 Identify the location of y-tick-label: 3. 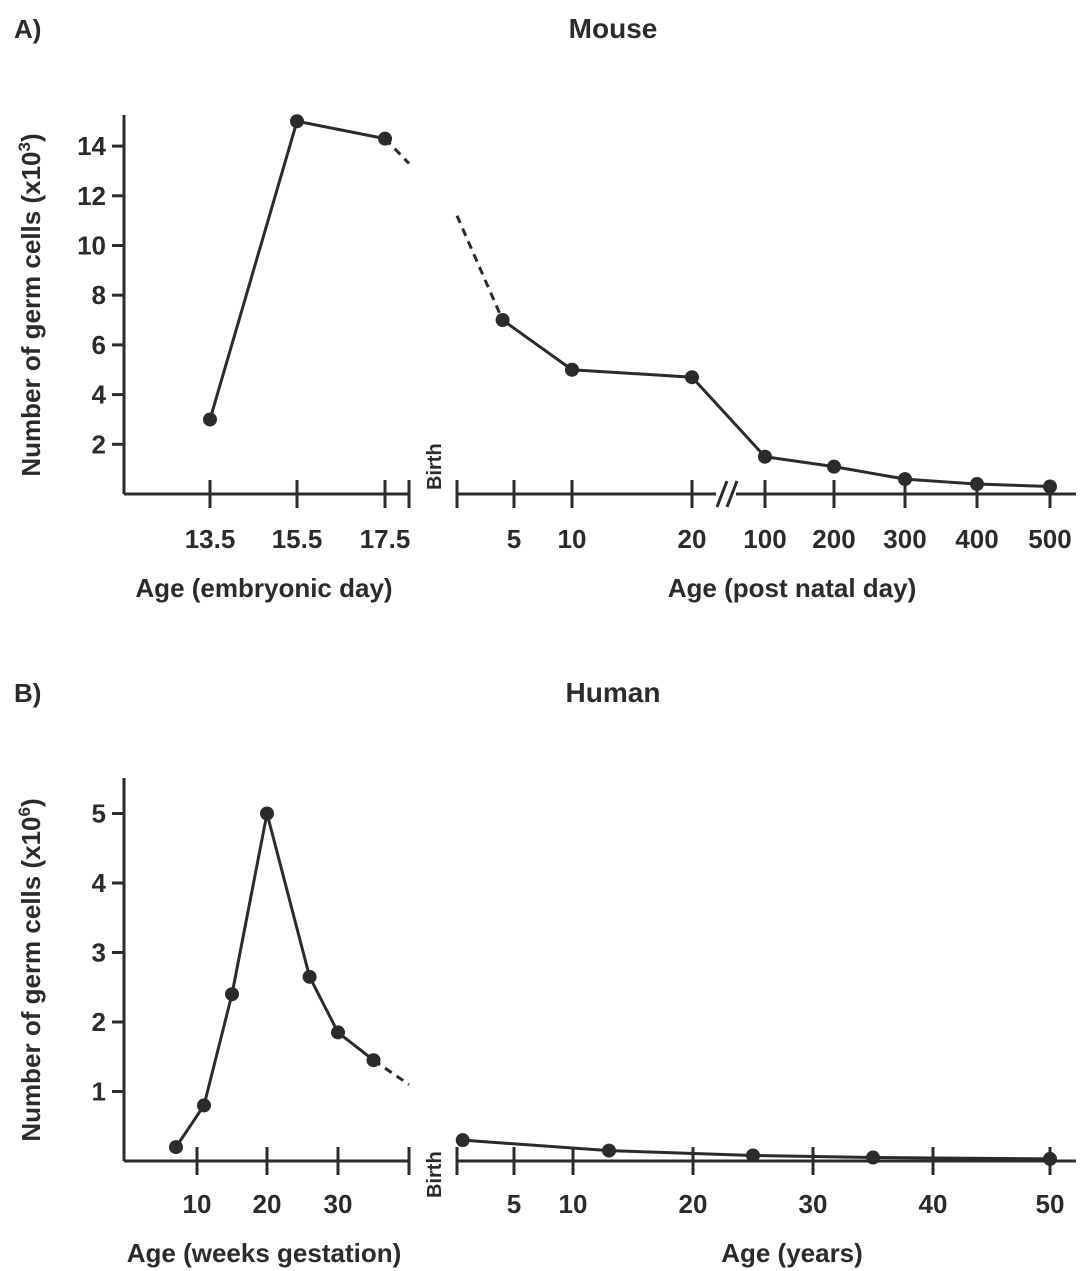
(99, 953).